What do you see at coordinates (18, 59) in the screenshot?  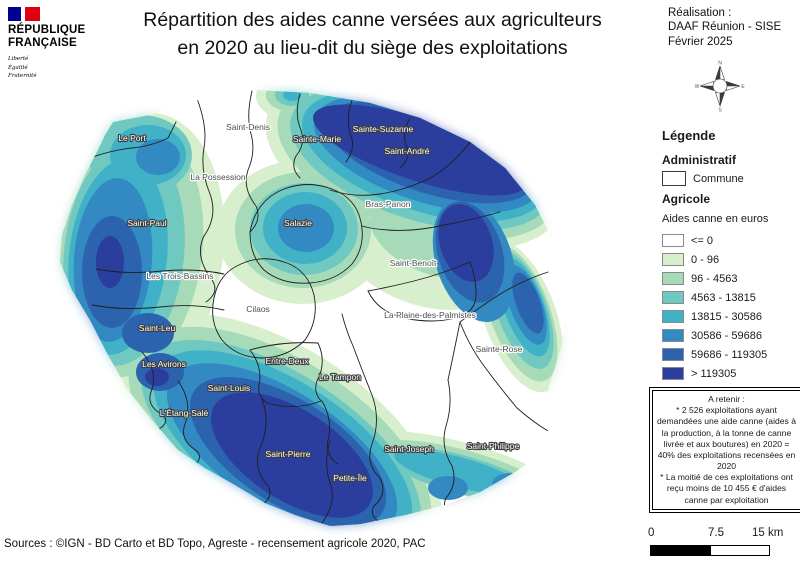 I see `motto-liberte: Liberté` at bounding box center [18, 59].